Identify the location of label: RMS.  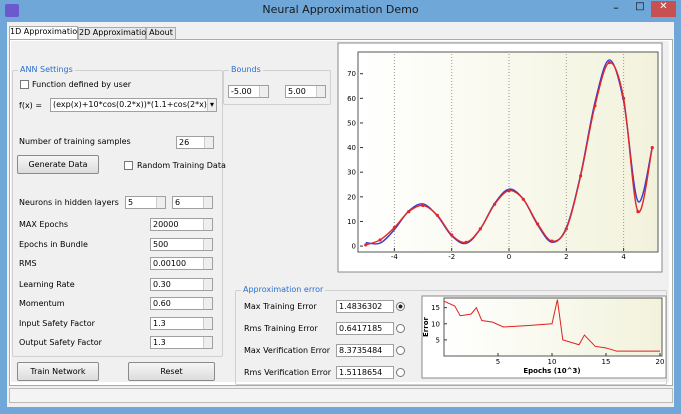
(28, 263).